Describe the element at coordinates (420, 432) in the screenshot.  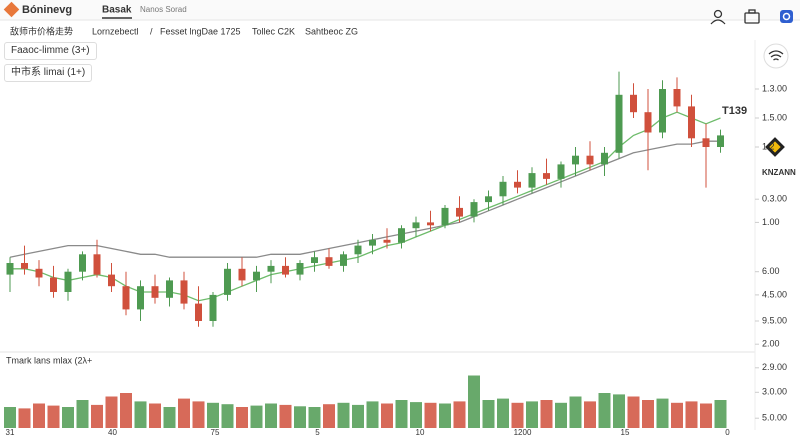
I see `x-tick-label: 10` at that location.